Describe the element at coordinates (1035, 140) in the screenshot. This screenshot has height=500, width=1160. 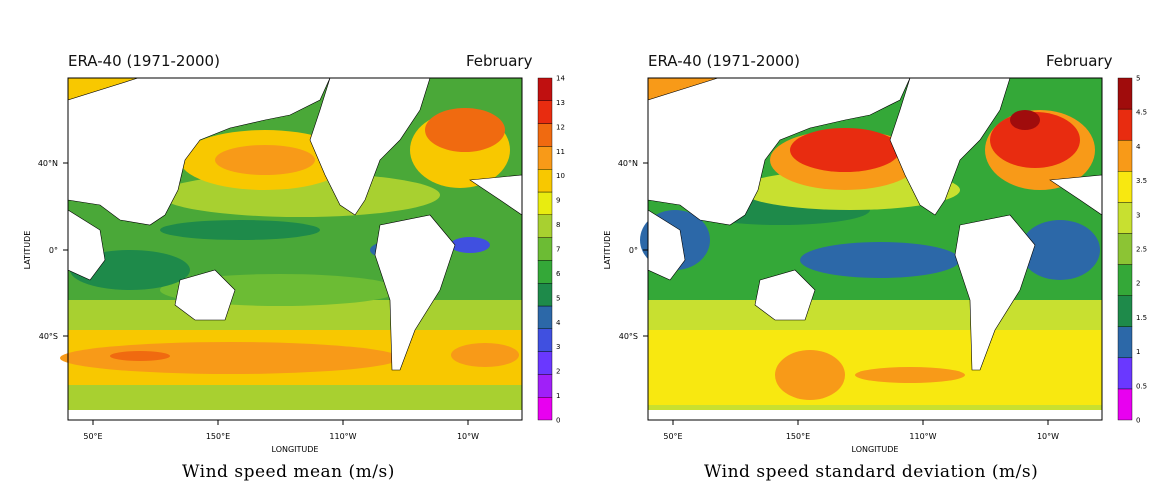
I see `sd-natl-red` at that location.